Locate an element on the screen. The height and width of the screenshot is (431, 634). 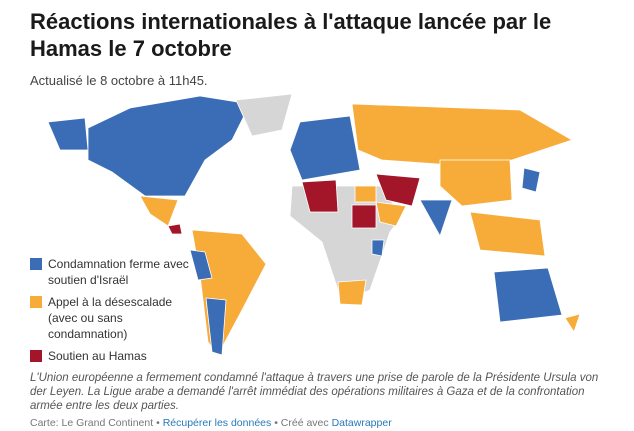
tool-link: Datawrapper is located at coordinates (361, 423).